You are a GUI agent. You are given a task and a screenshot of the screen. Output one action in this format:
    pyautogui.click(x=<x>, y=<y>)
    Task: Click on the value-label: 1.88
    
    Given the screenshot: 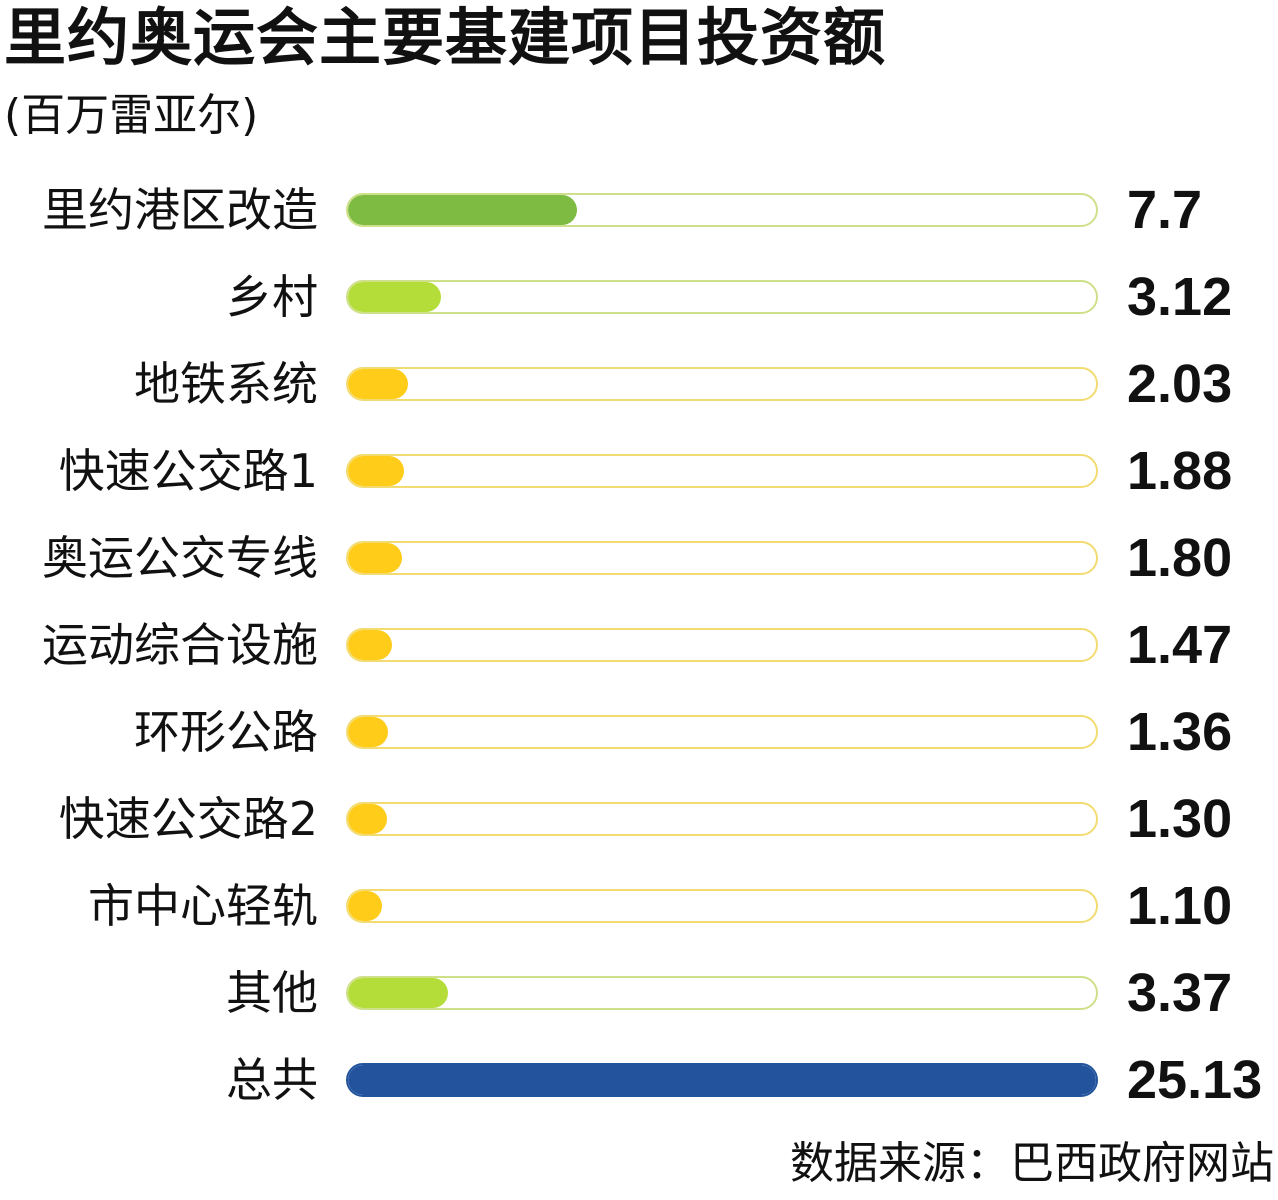 What is the action you would take?
    pyautogui.click(x=1180, y=471)
    